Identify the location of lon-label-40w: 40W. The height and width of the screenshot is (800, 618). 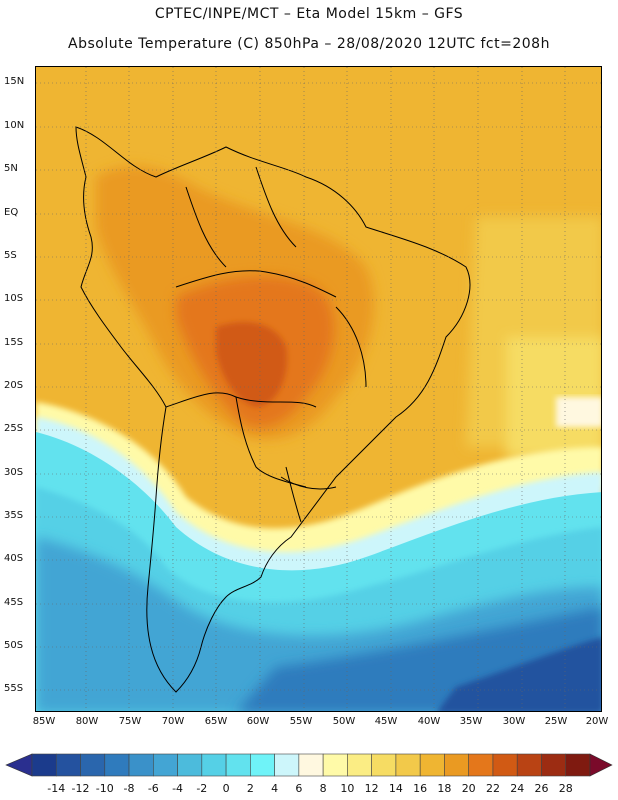
(429, 721).